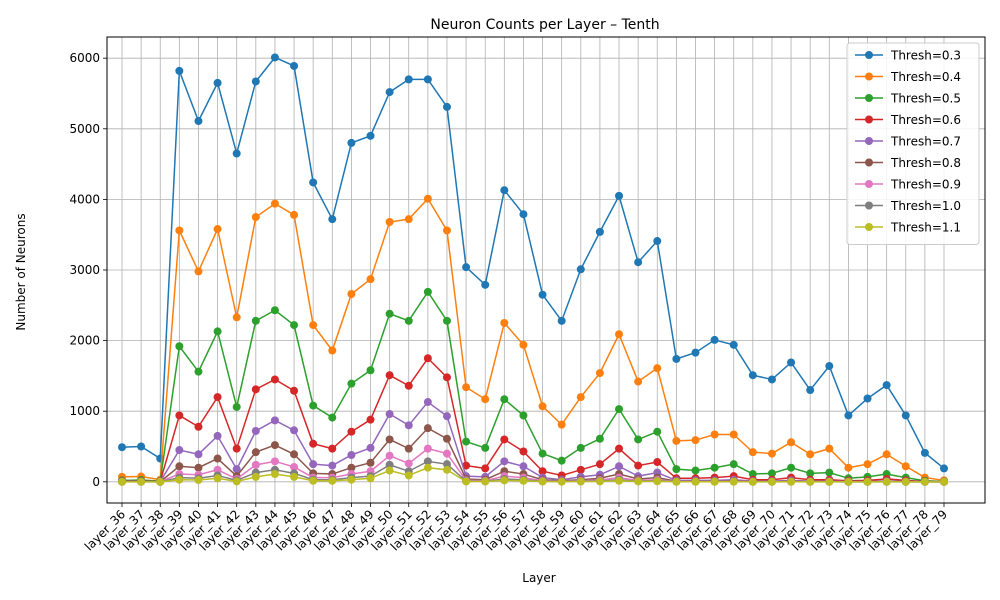  Describe the element at coordinates (925, 56) in the screenshot. I see `legend-label: Thresh=0.3` at that location.